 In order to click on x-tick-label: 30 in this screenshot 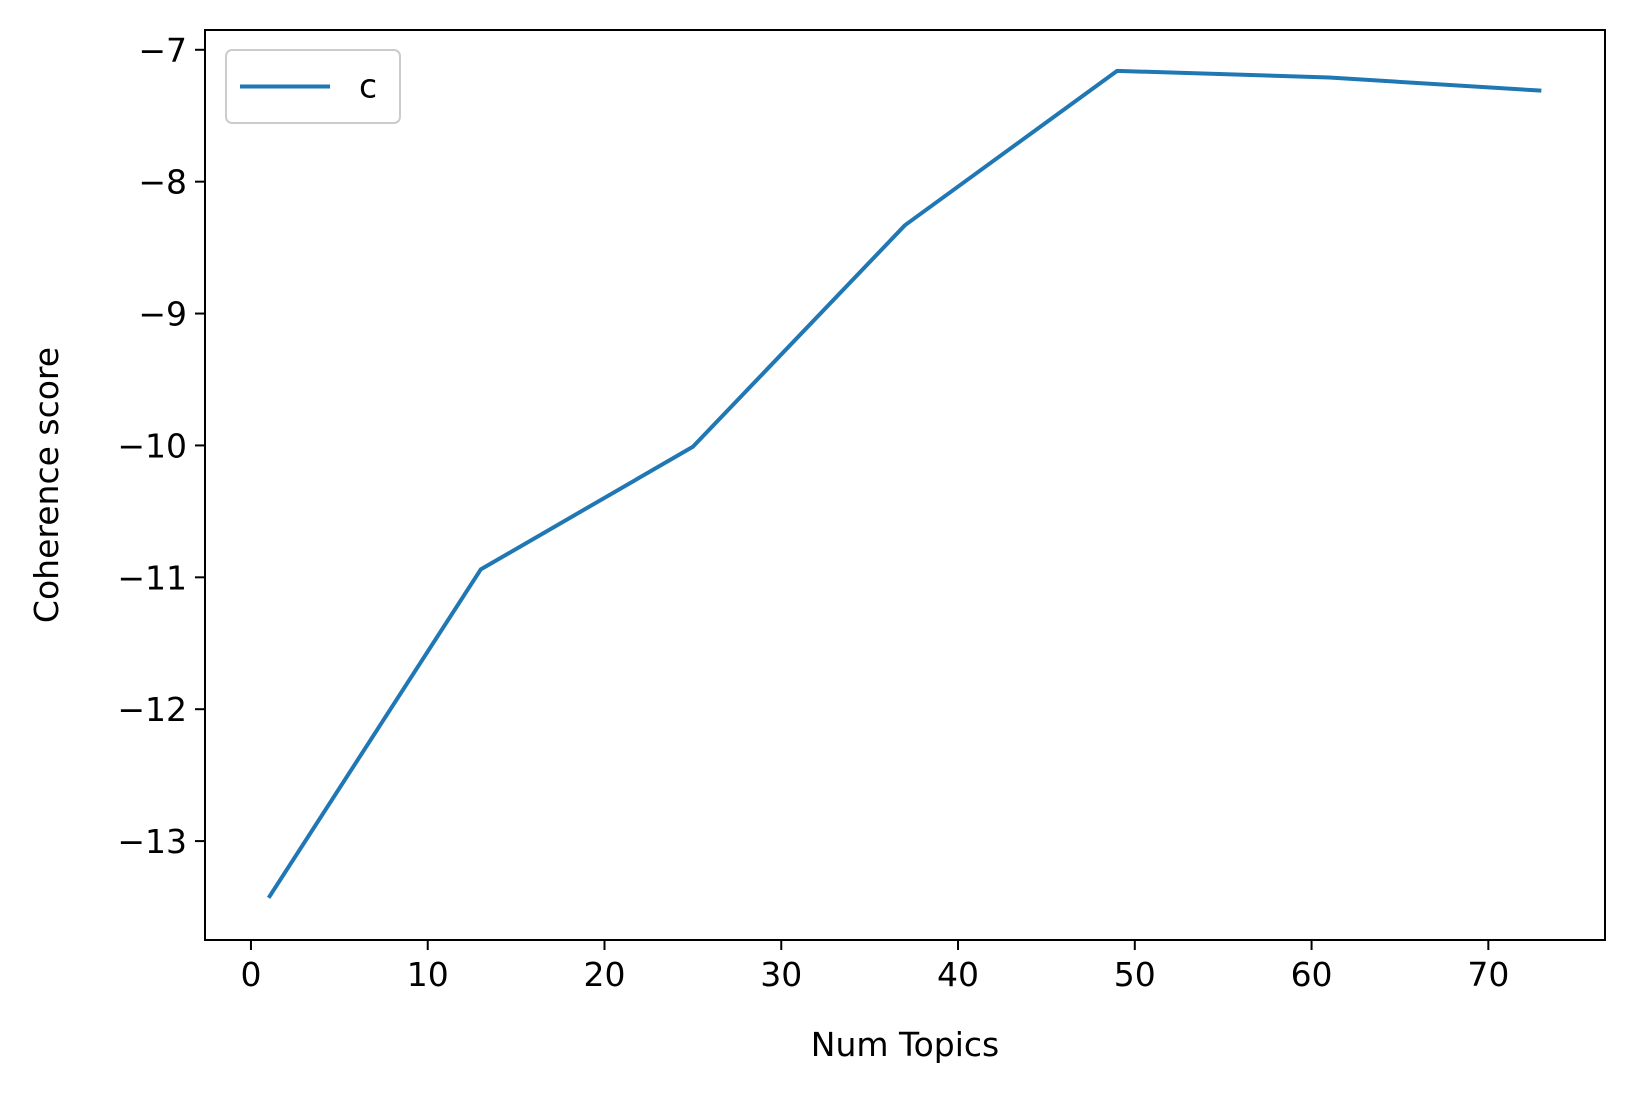, I will do `click(781, 974)`.